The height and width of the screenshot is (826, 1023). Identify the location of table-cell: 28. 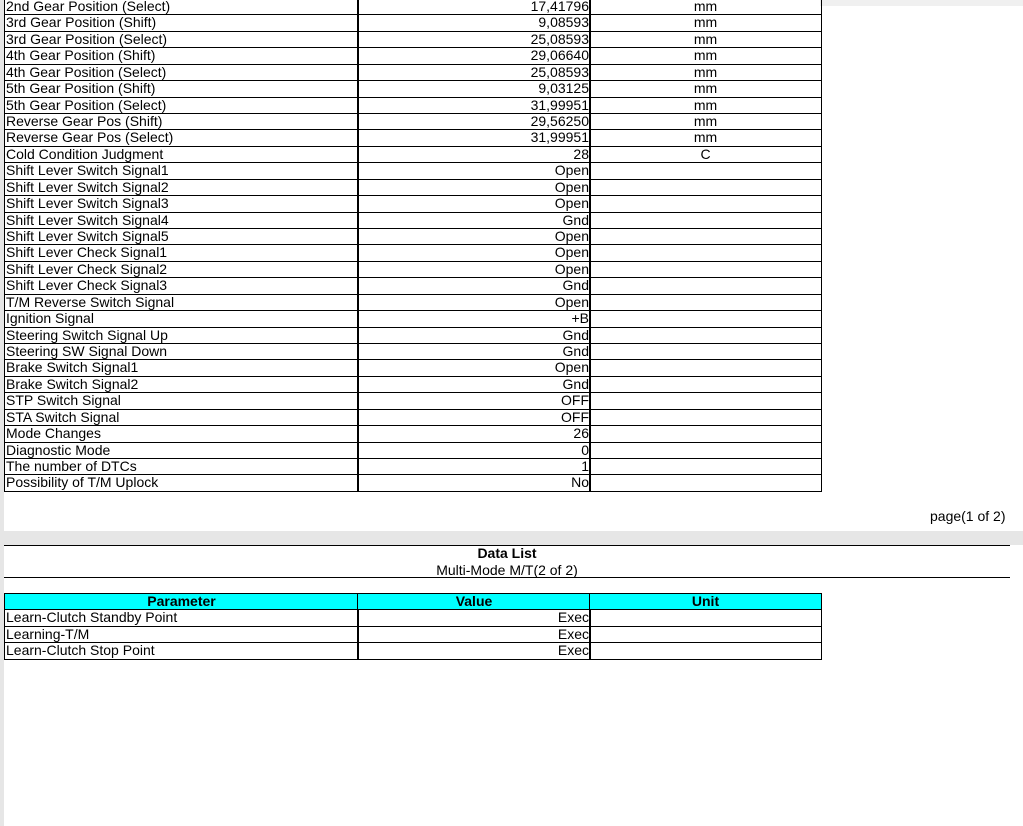
(474, 154).